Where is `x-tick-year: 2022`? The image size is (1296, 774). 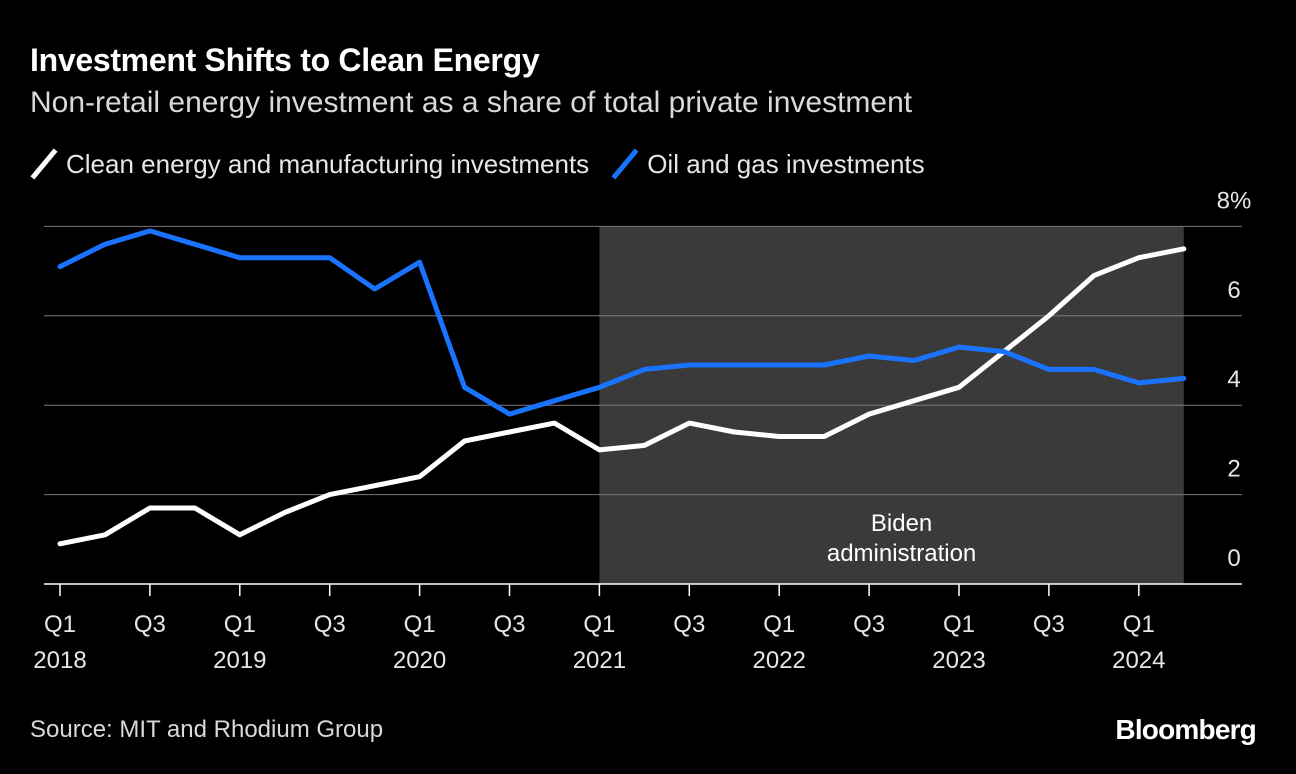 x-tick-year: 2022 is located at coordinates (779, 660).